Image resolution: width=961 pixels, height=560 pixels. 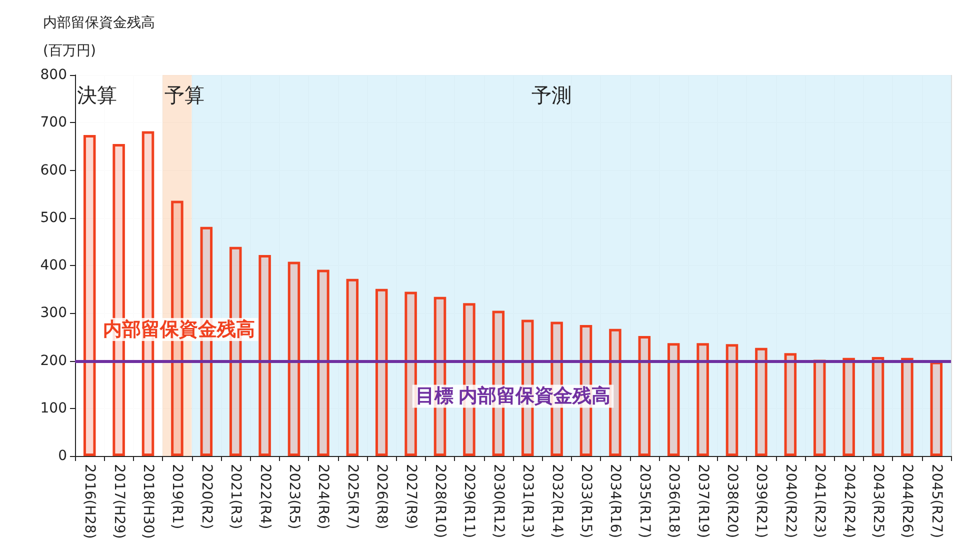 What do you see at coordinates (556, 501) in the screenshot?
I see `x-tick-label: 2032(R14)` at bounding box center [556, 501].